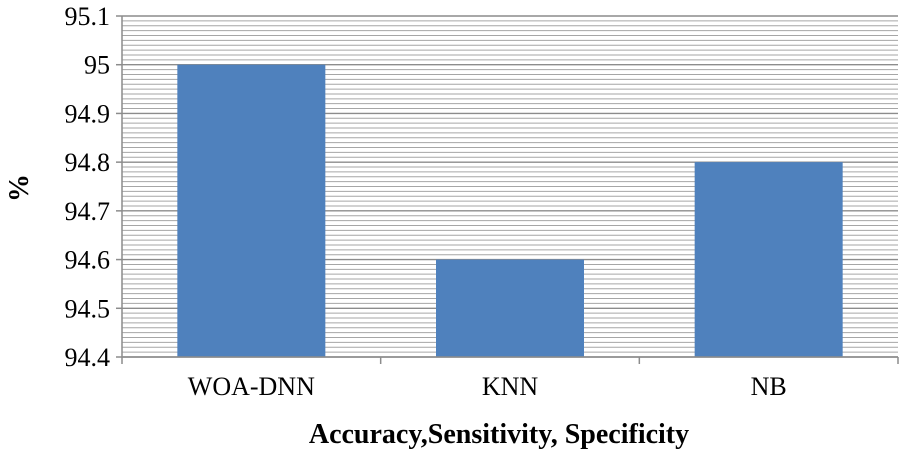  What do you see at coordinates (510, 308) in the screenshot?
I see `bar-knn` at bounding box center [510, 308].